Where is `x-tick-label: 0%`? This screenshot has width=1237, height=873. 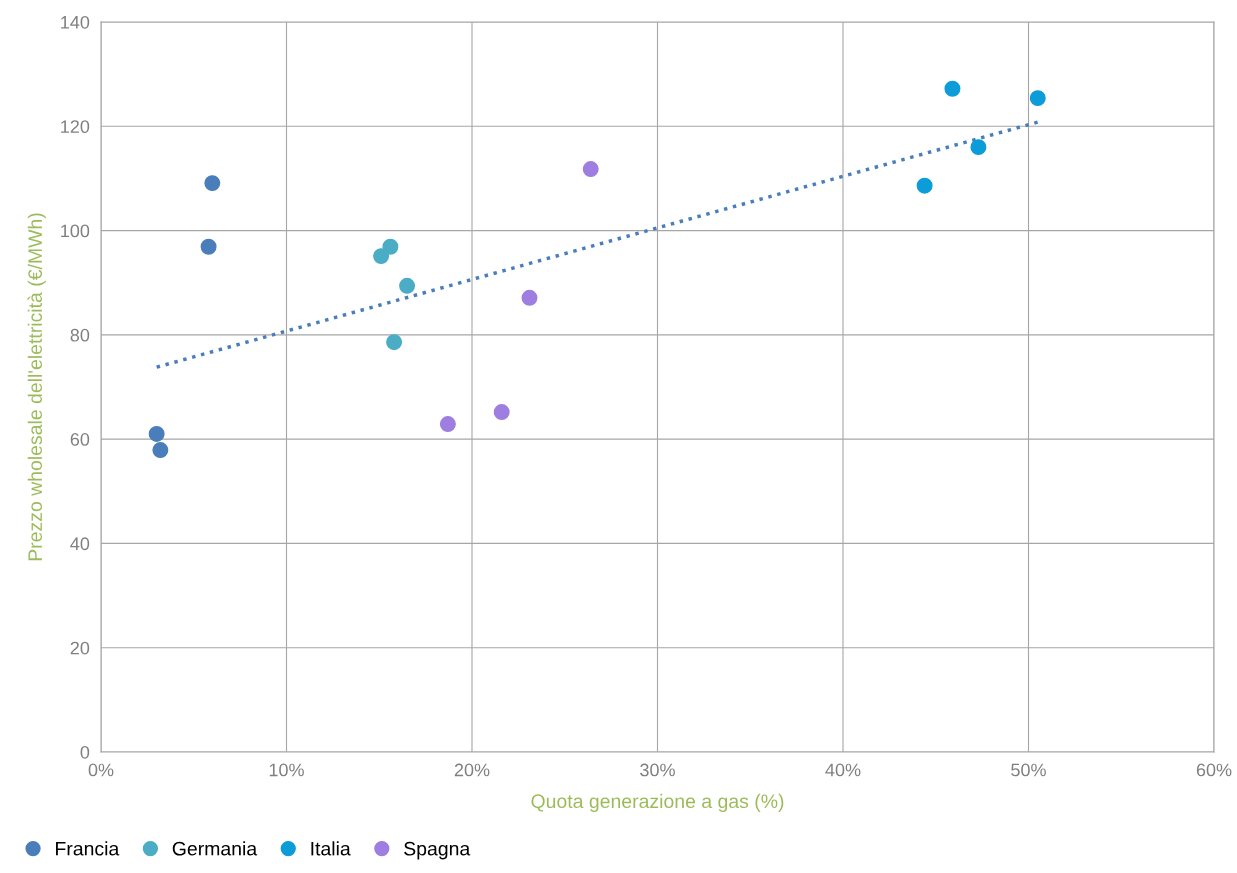
x-tick-label: 0% is located at coordinates (101, 770).